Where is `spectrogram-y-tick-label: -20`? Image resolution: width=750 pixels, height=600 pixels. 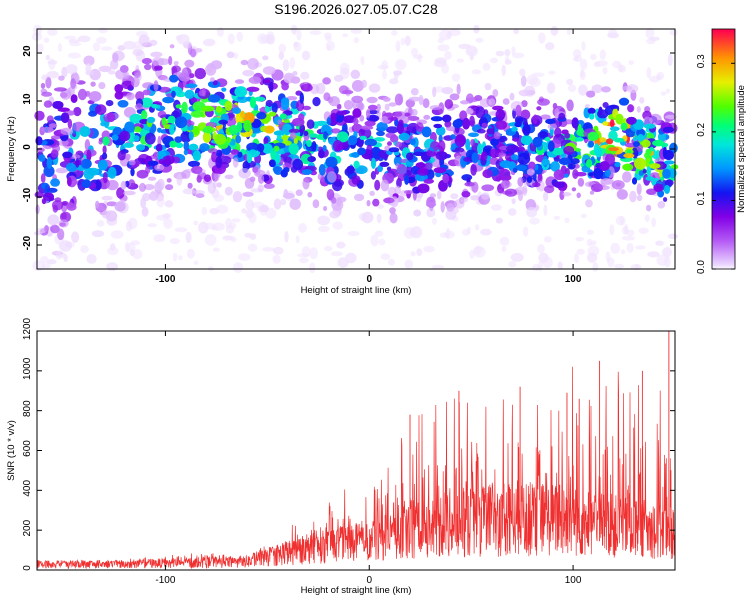
spectrogram-y-tick-label: -20 is located at coordinates (27, 242).